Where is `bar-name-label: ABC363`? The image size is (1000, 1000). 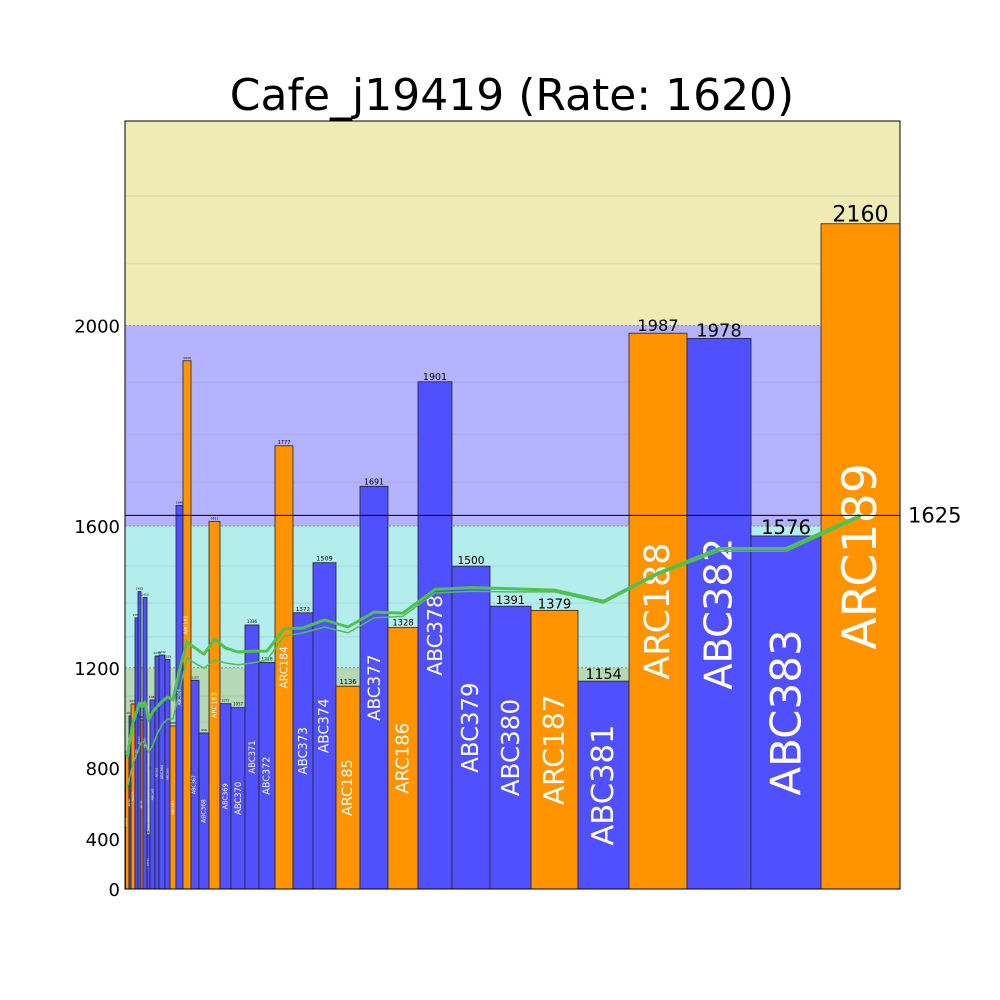 bar-name-label: ABC363 is located at coordinates (157, 772).